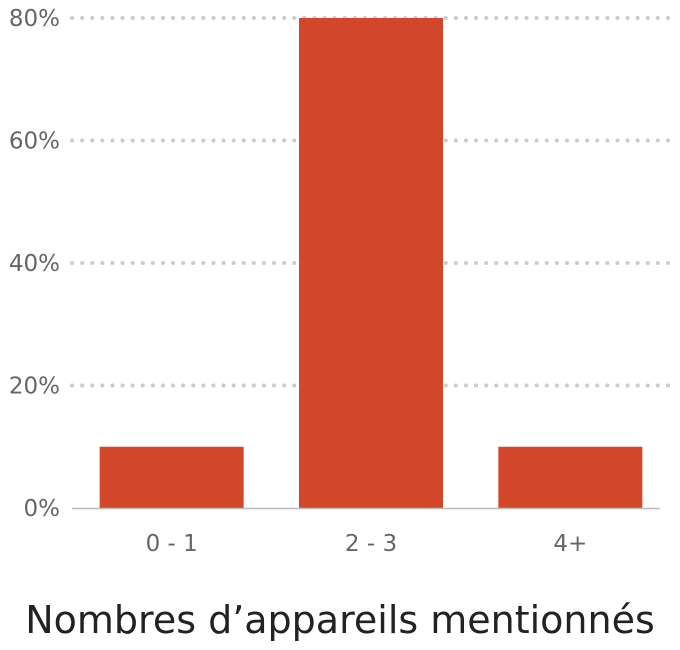 This screenshot has width=680, height=650. What do you see at coordinates (371, 544) in the screenshot?
I see `x-tick-label: 2 - 3` at bounding box center [371, 544].